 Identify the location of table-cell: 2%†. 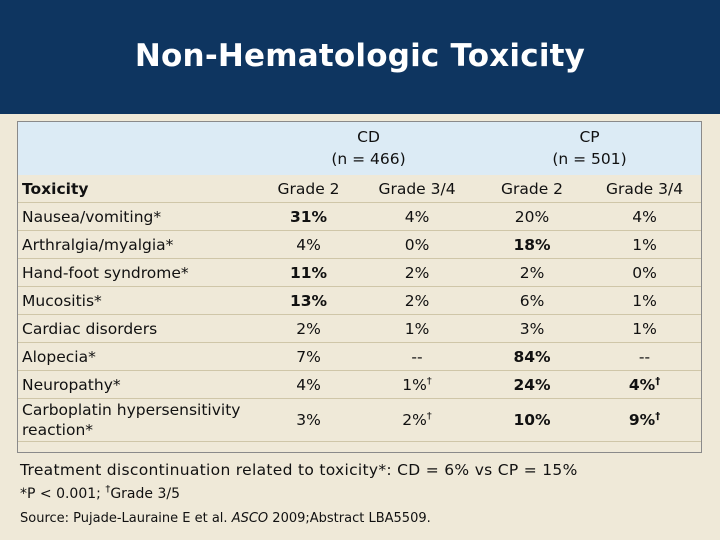
(417, 420).